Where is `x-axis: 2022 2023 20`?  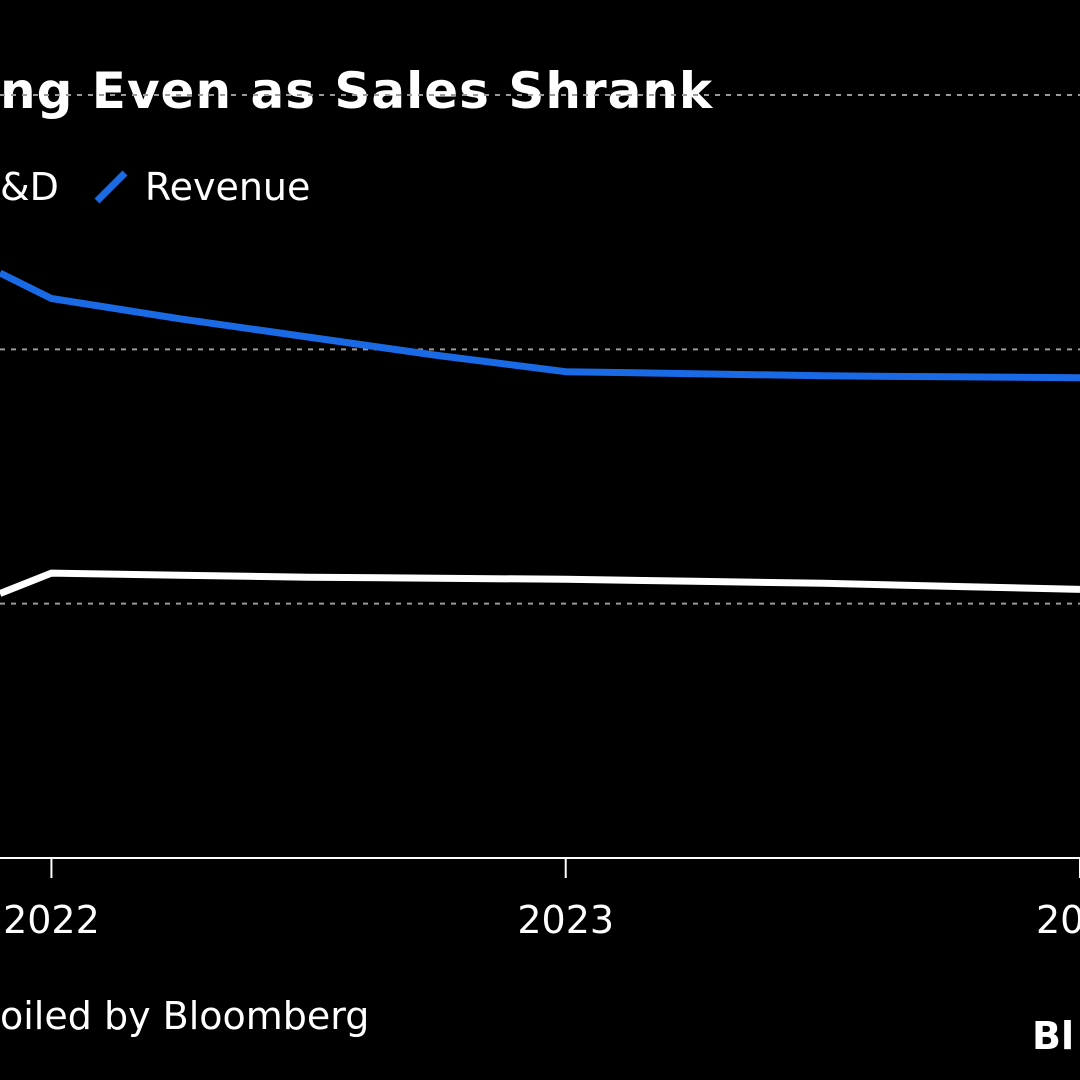
x-axis: 2022 2023 20 is located at coordinates (540, 899).